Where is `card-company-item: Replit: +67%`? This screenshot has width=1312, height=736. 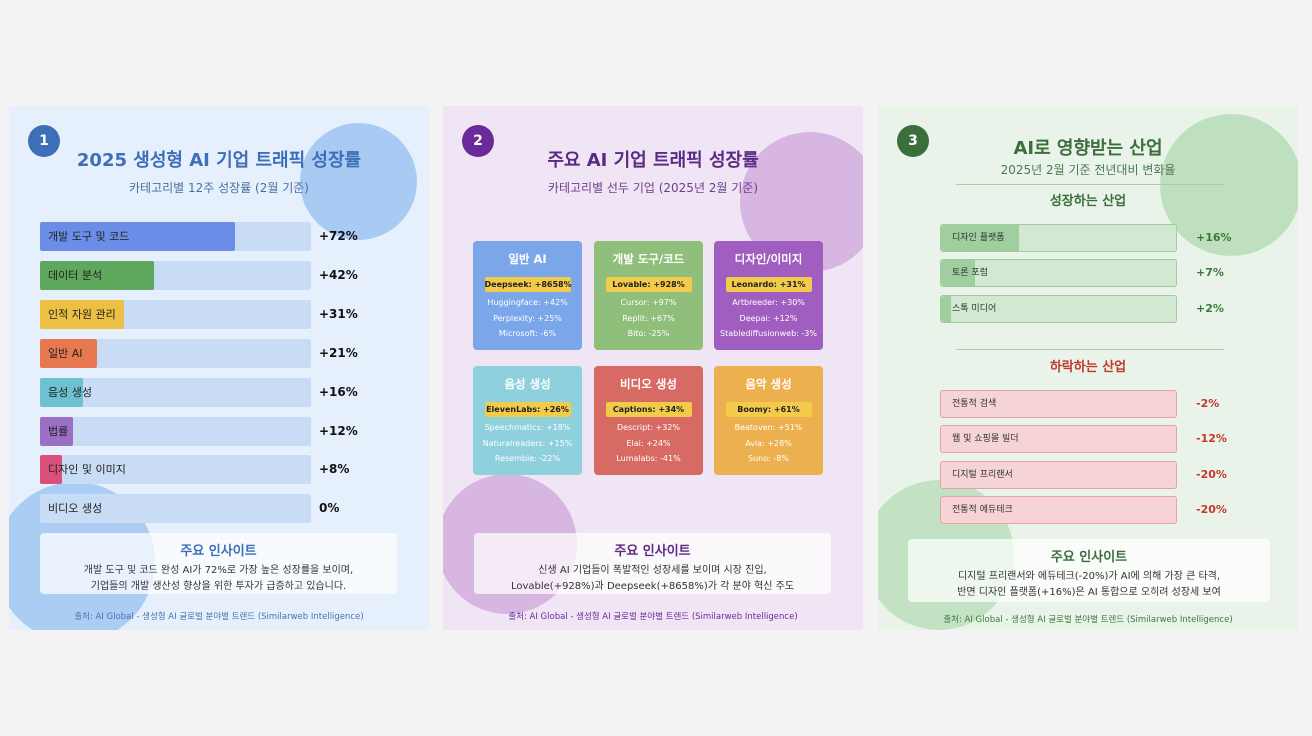 card-company-item: Replit: +67% is located at coordinates (648, 318).